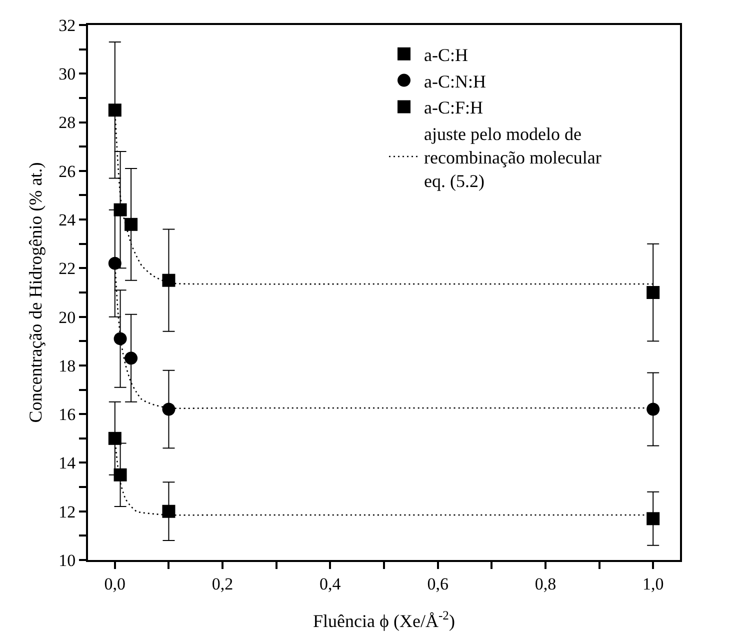  I want to click on x-tick-label: 0,4, so click(331, 584).